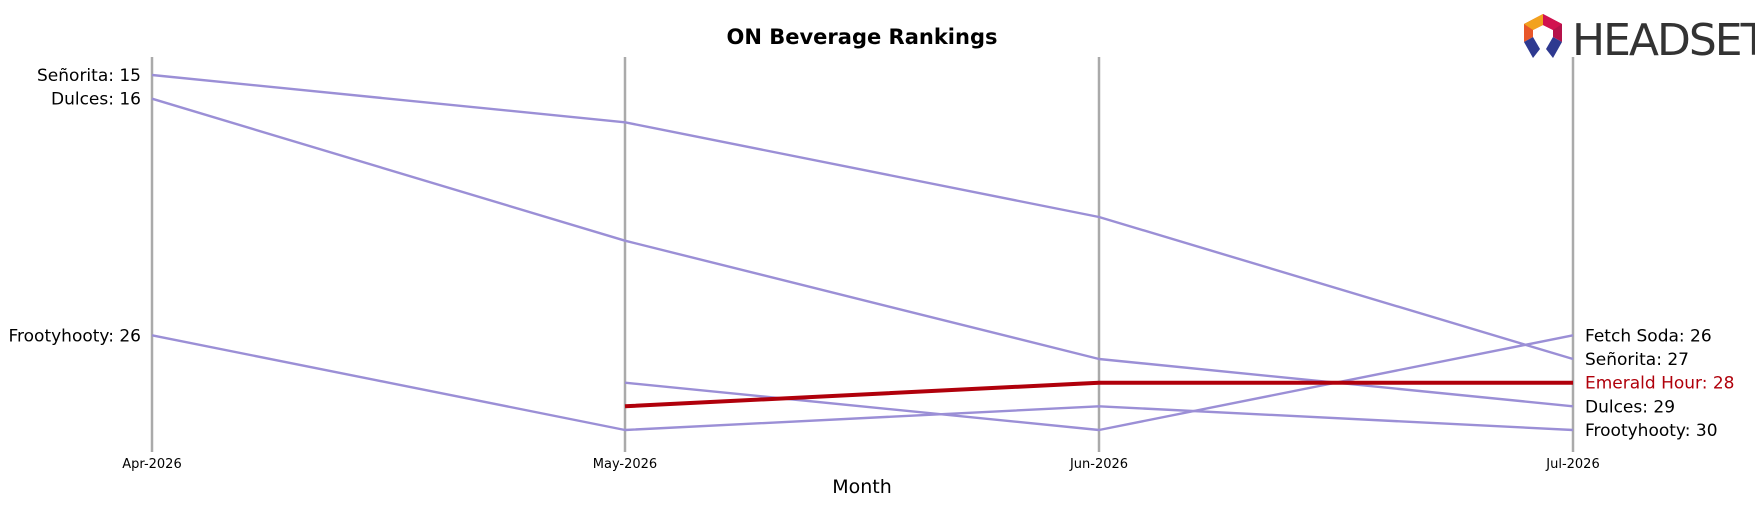 This screenshot has width=1755, height=506. What do you see at coordinates (1630, 407) in the screenshot?
I see `right-label-dulces: Dulces: 29` at bounding box center [1630, 407].